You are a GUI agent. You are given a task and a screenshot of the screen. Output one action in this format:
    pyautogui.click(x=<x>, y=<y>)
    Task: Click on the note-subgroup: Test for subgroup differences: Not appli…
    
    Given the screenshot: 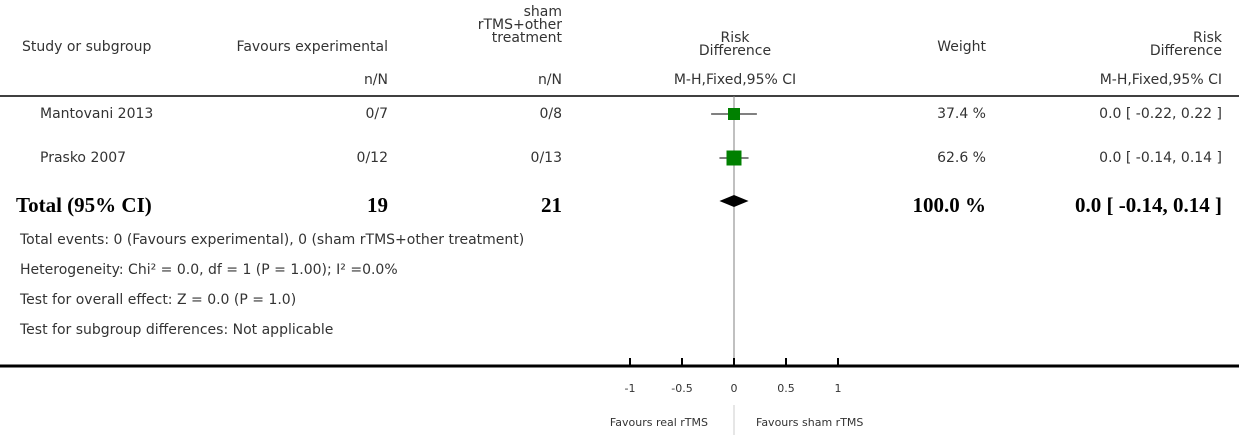 What is the action you would take?
    pyautogui.click(x=177, y=330)
    